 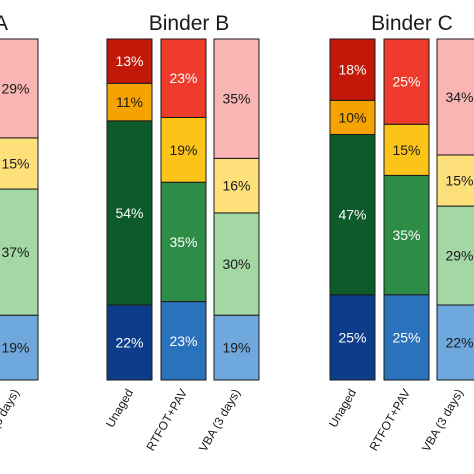 I want to click on data-label: 18%, so click(x=352, y=70).